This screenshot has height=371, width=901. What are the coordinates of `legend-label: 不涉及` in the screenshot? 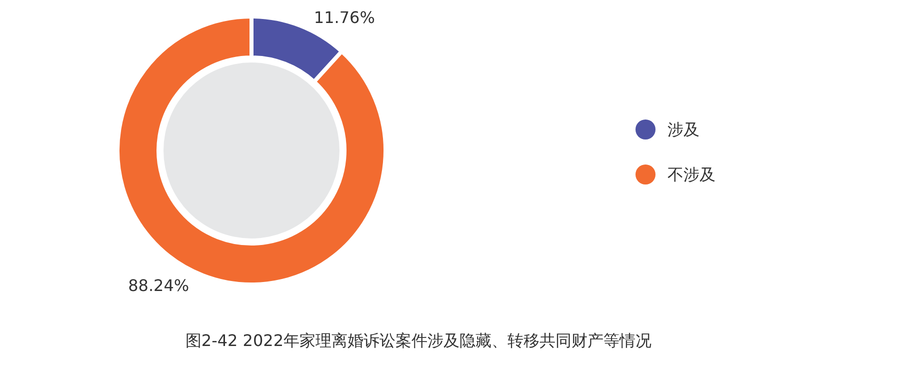 It's located at (692, 174).